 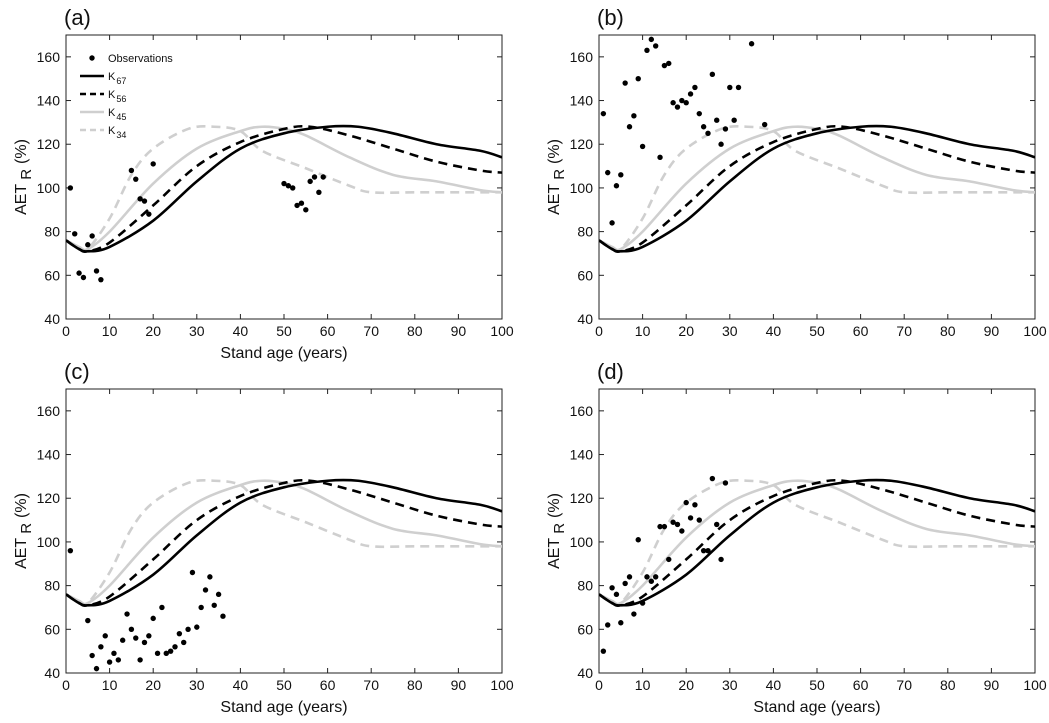 What do you see at coordinates (371, 685) in the screenshot?
I see `x-tick-label: 70` at bounding box center [371, 685].